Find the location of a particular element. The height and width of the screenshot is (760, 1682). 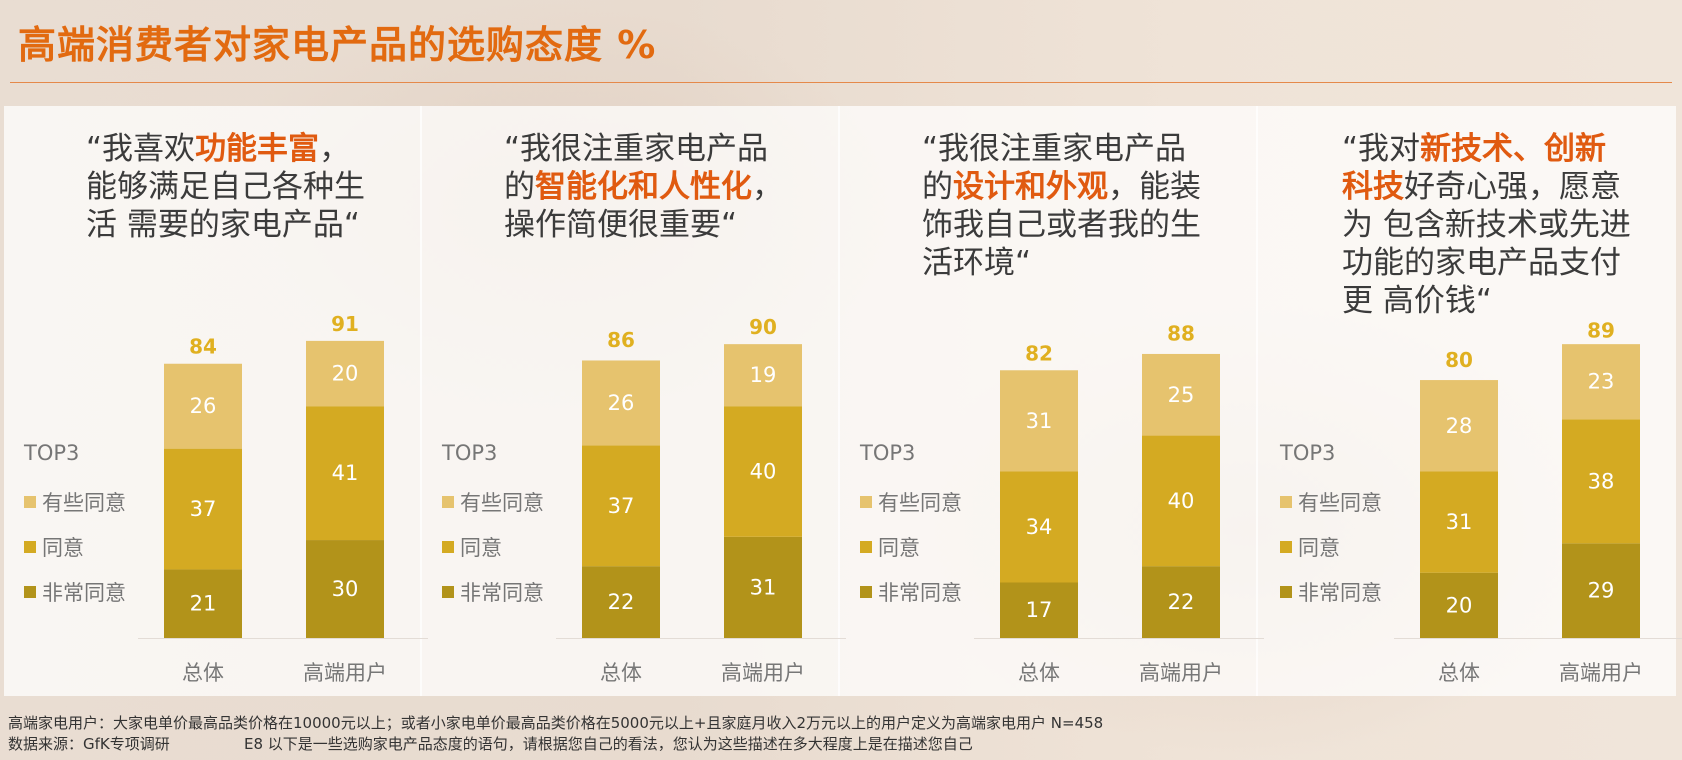

data-label: 19 is located at coordinates (763, 375).